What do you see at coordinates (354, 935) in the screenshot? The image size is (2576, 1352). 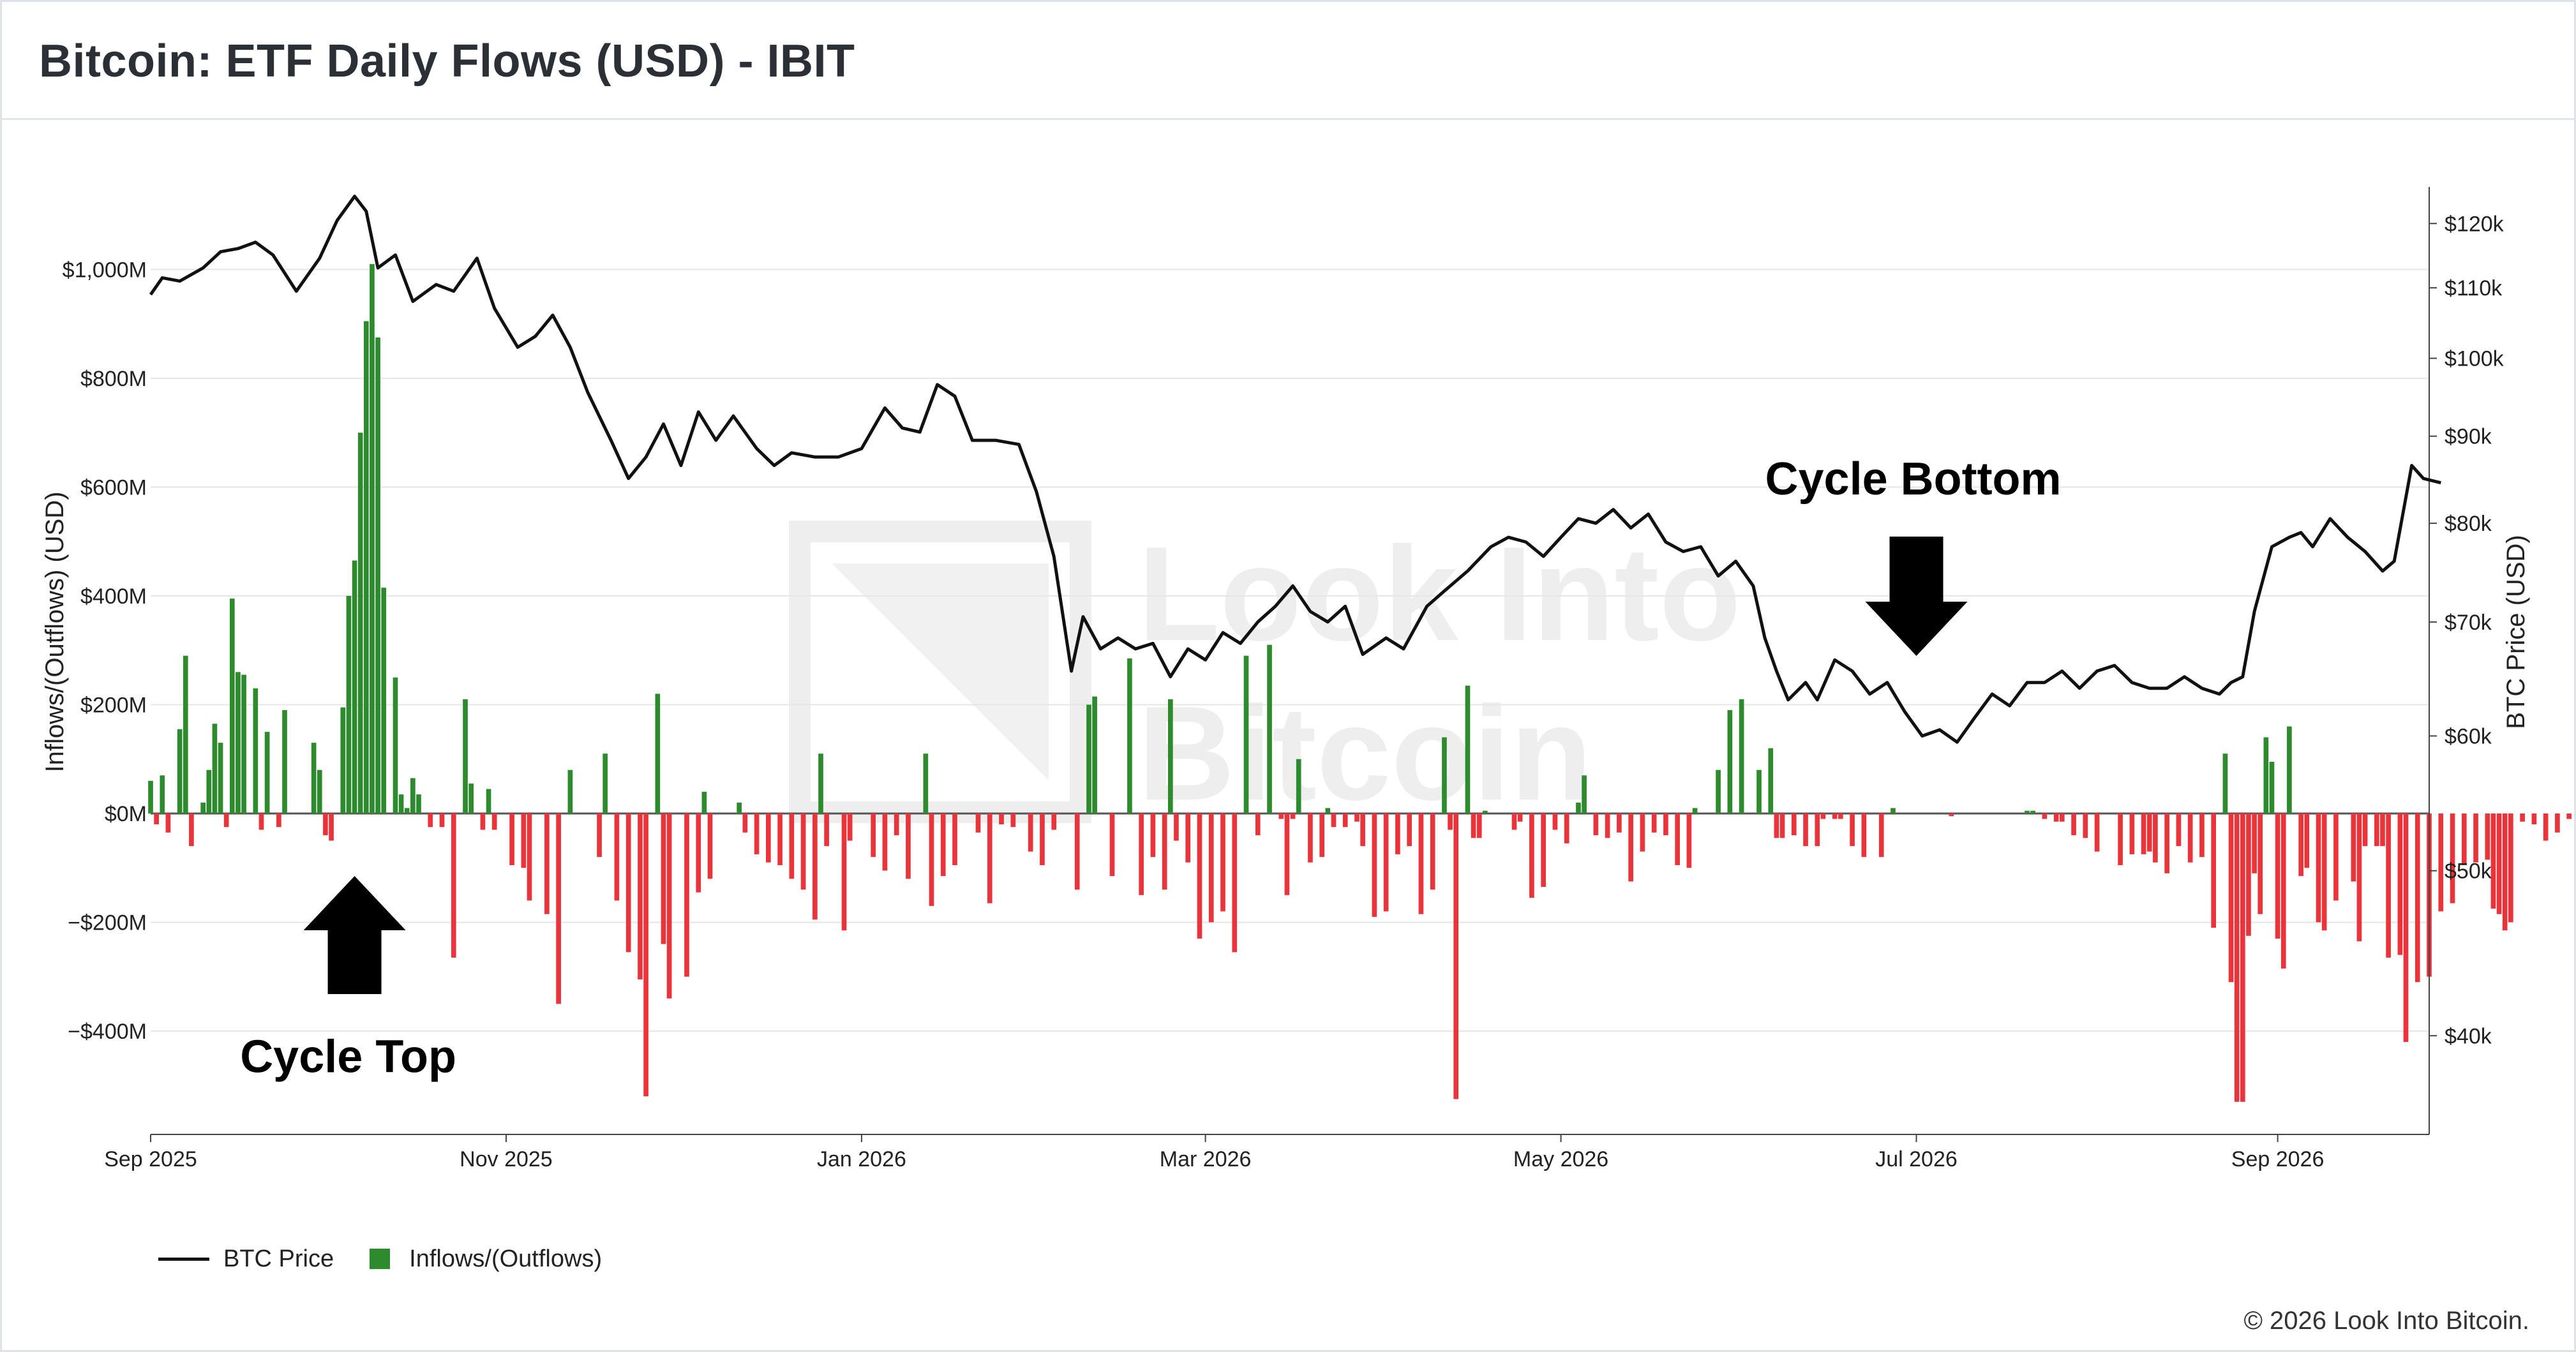 I see `cycle-top-arrow` at bounding box center [354, 935].